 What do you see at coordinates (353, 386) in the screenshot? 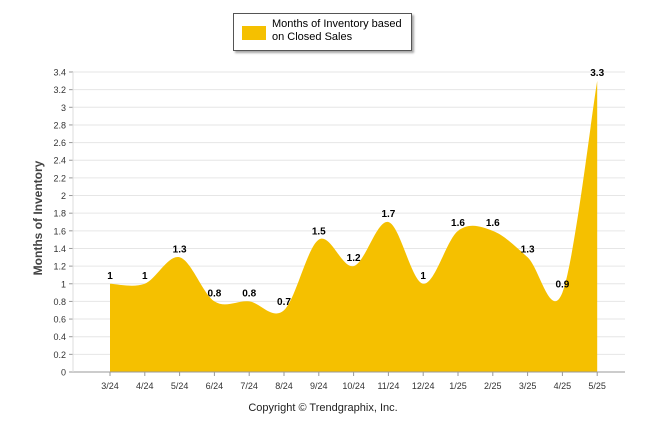
I see `x-tick-label: 10/24` at bounding box center [353, 386].